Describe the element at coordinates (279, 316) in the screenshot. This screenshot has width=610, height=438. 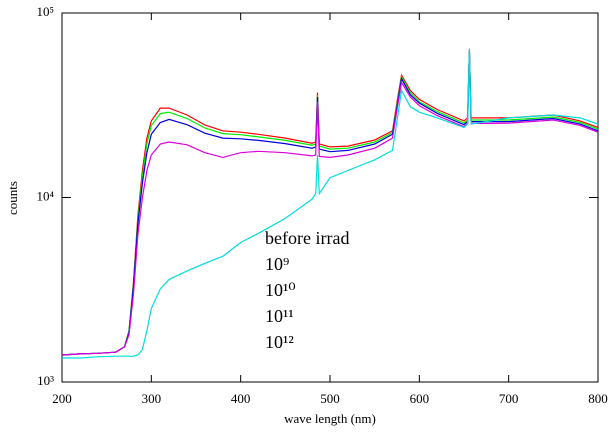
I see `legend-entry: 10¹¹` at that location.